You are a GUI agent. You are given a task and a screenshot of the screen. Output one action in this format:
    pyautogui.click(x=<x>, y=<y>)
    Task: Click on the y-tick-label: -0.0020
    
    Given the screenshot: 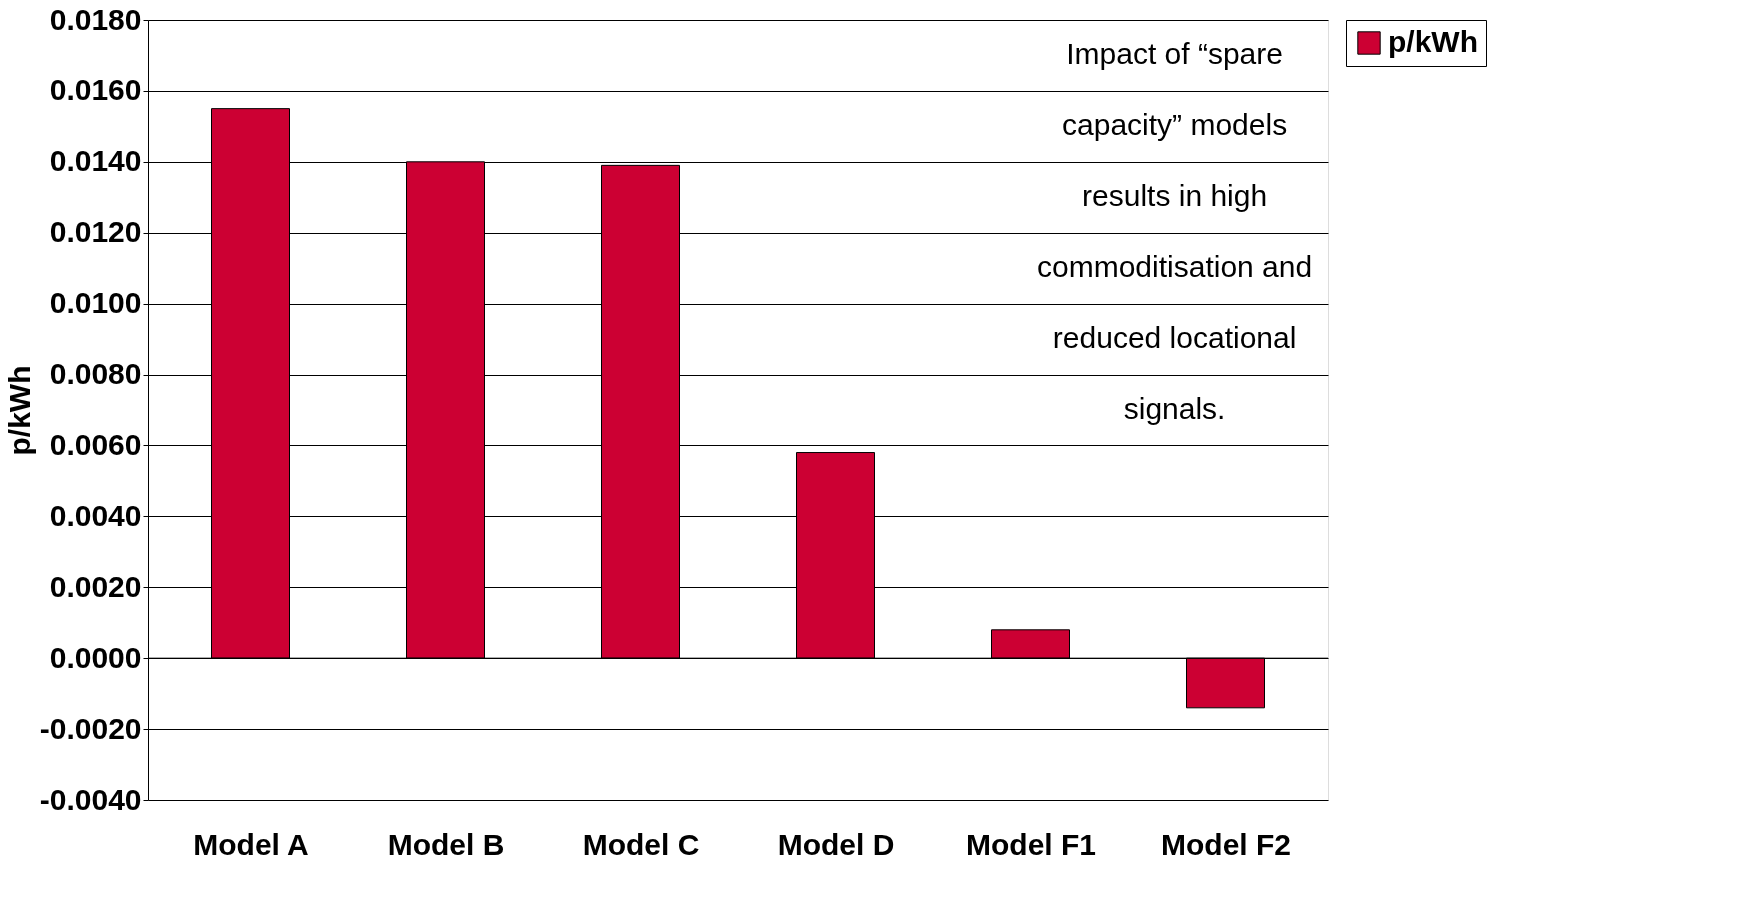 What is the action you would take?
    pyautogui.click(x=90, y=728)
    